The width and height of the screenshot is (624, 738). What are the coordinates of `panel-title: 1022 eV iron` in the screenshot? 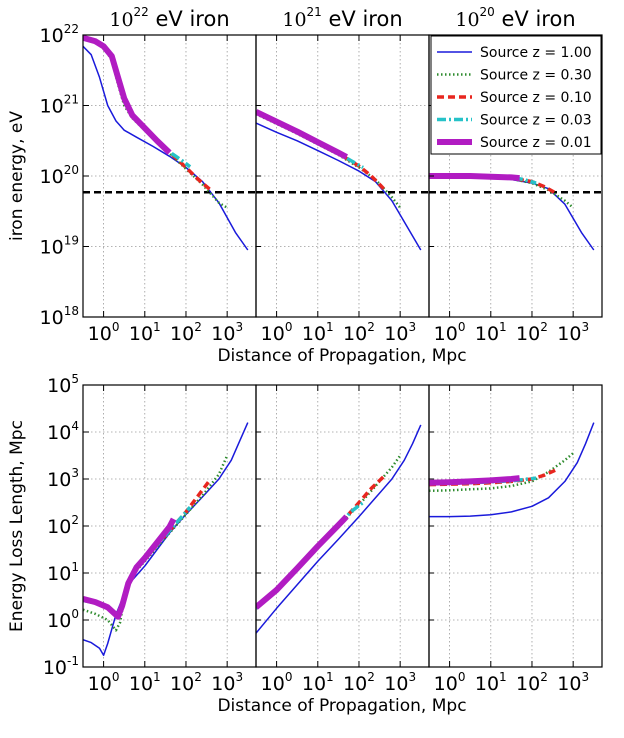 It's located at (169, 18).